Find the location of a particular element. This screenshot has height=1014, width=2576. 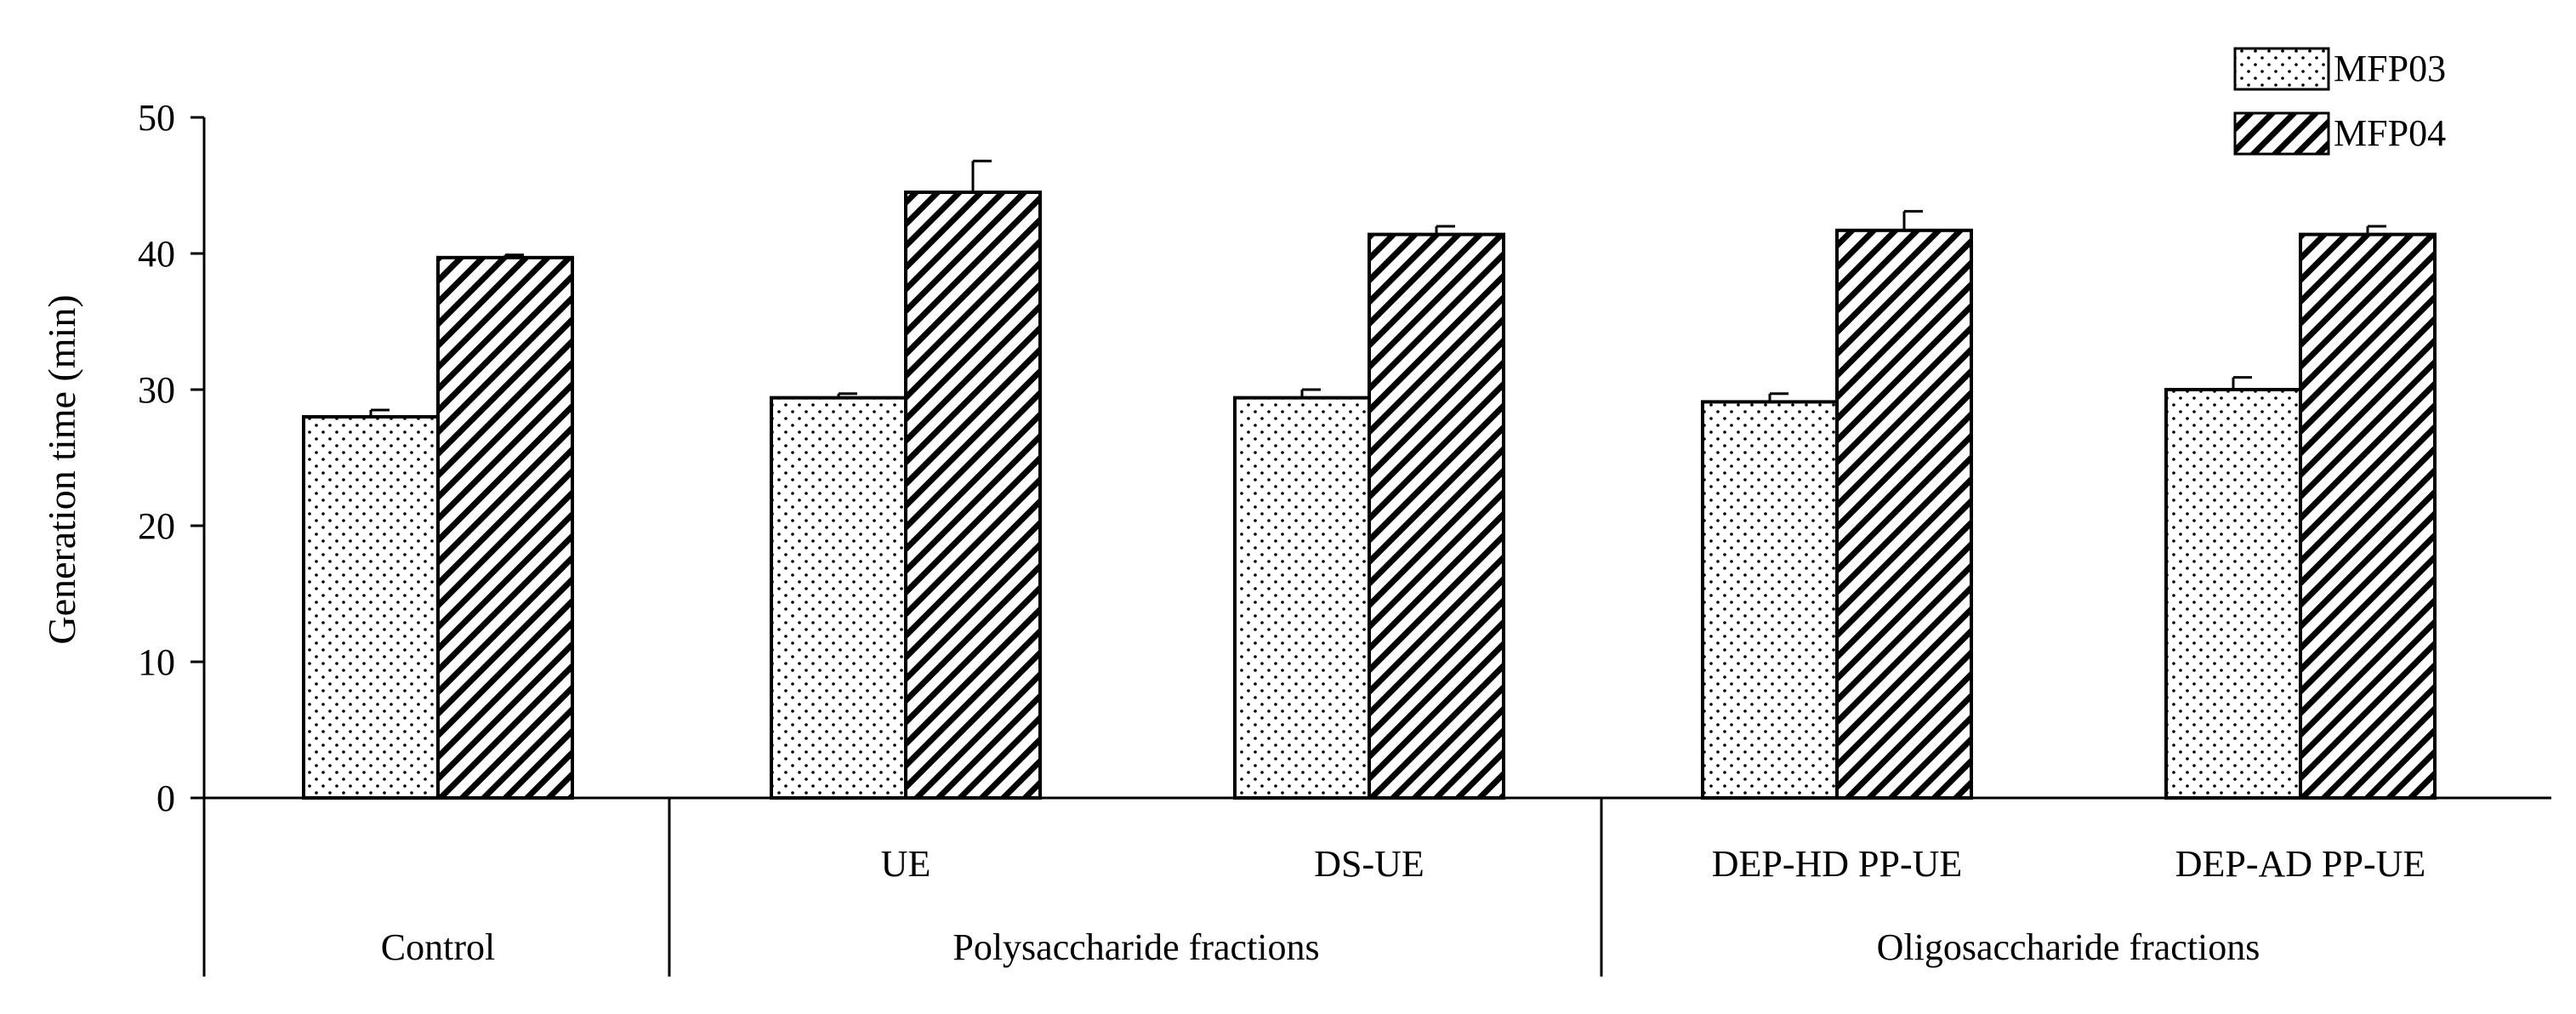

group-label: Polysaccharide fractions is located at coordinates (1135, 947).